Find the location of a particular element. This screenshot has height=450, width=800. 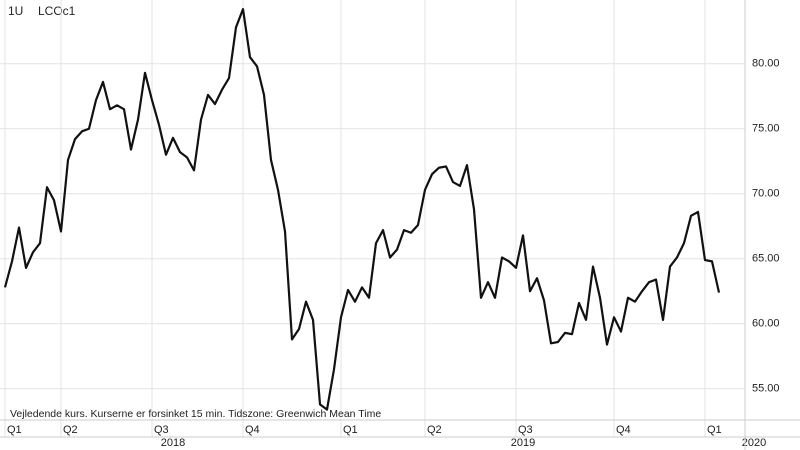

y-tick-label: 55.00 is located at coordinates (766, 389).